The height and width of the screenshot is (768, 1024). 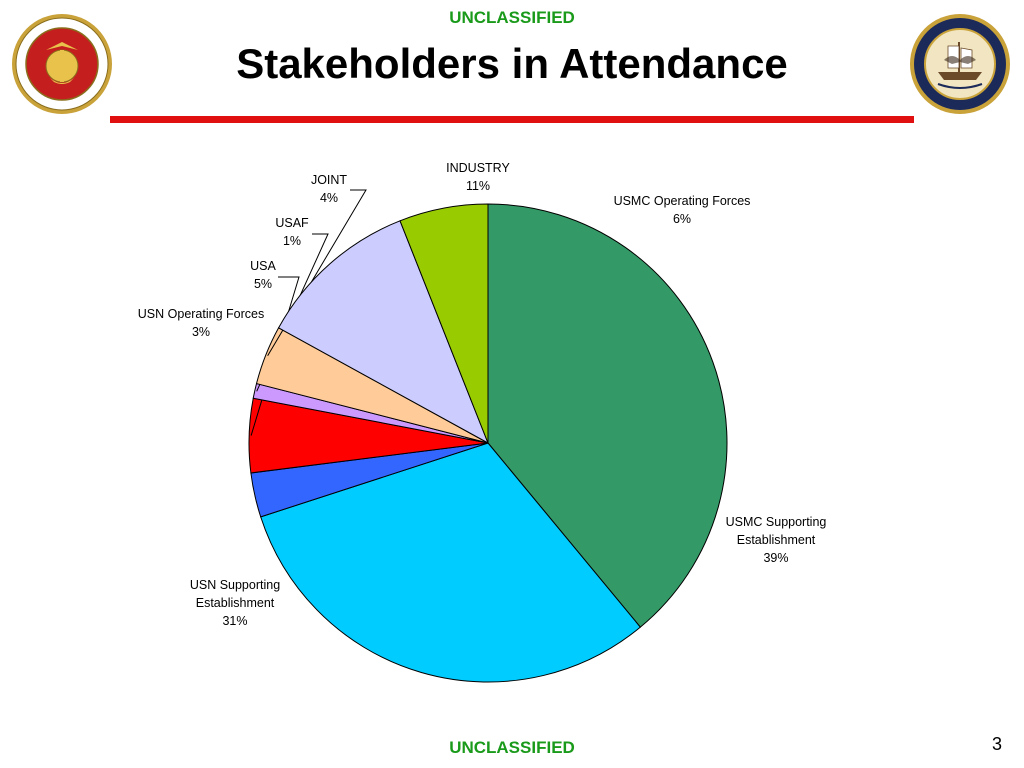 I want to click on slice-category-label: USA, so click(x=263, y=266).